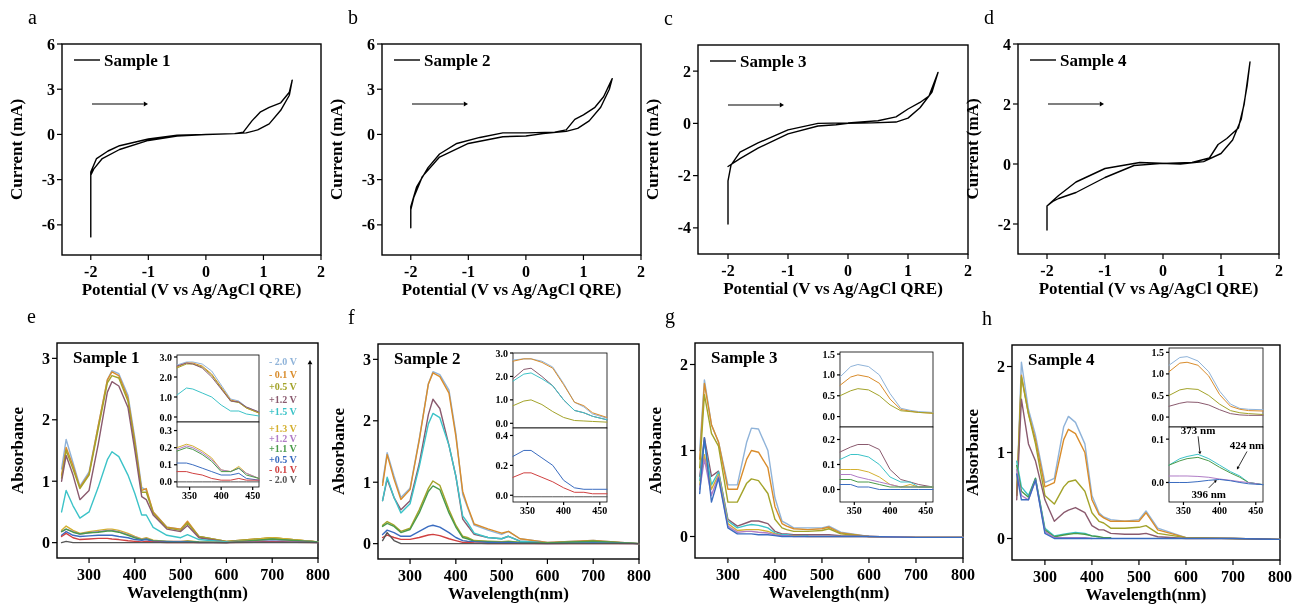  What do you see at coordinates (687, 71) in the screenshot?
I see `y-tick-label: 2` at bounding box center [687, 71].